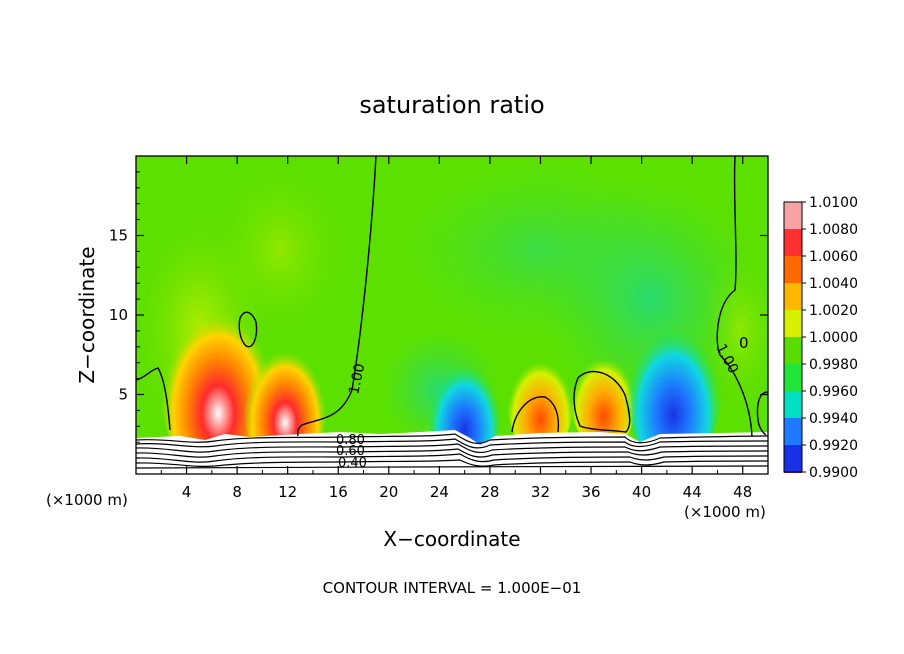 This screenshot has width=904, height=654. Describe the element at coordinates (833, 203) in the screenshot. I see `colorbar-label-0: 1.0100` at that location.